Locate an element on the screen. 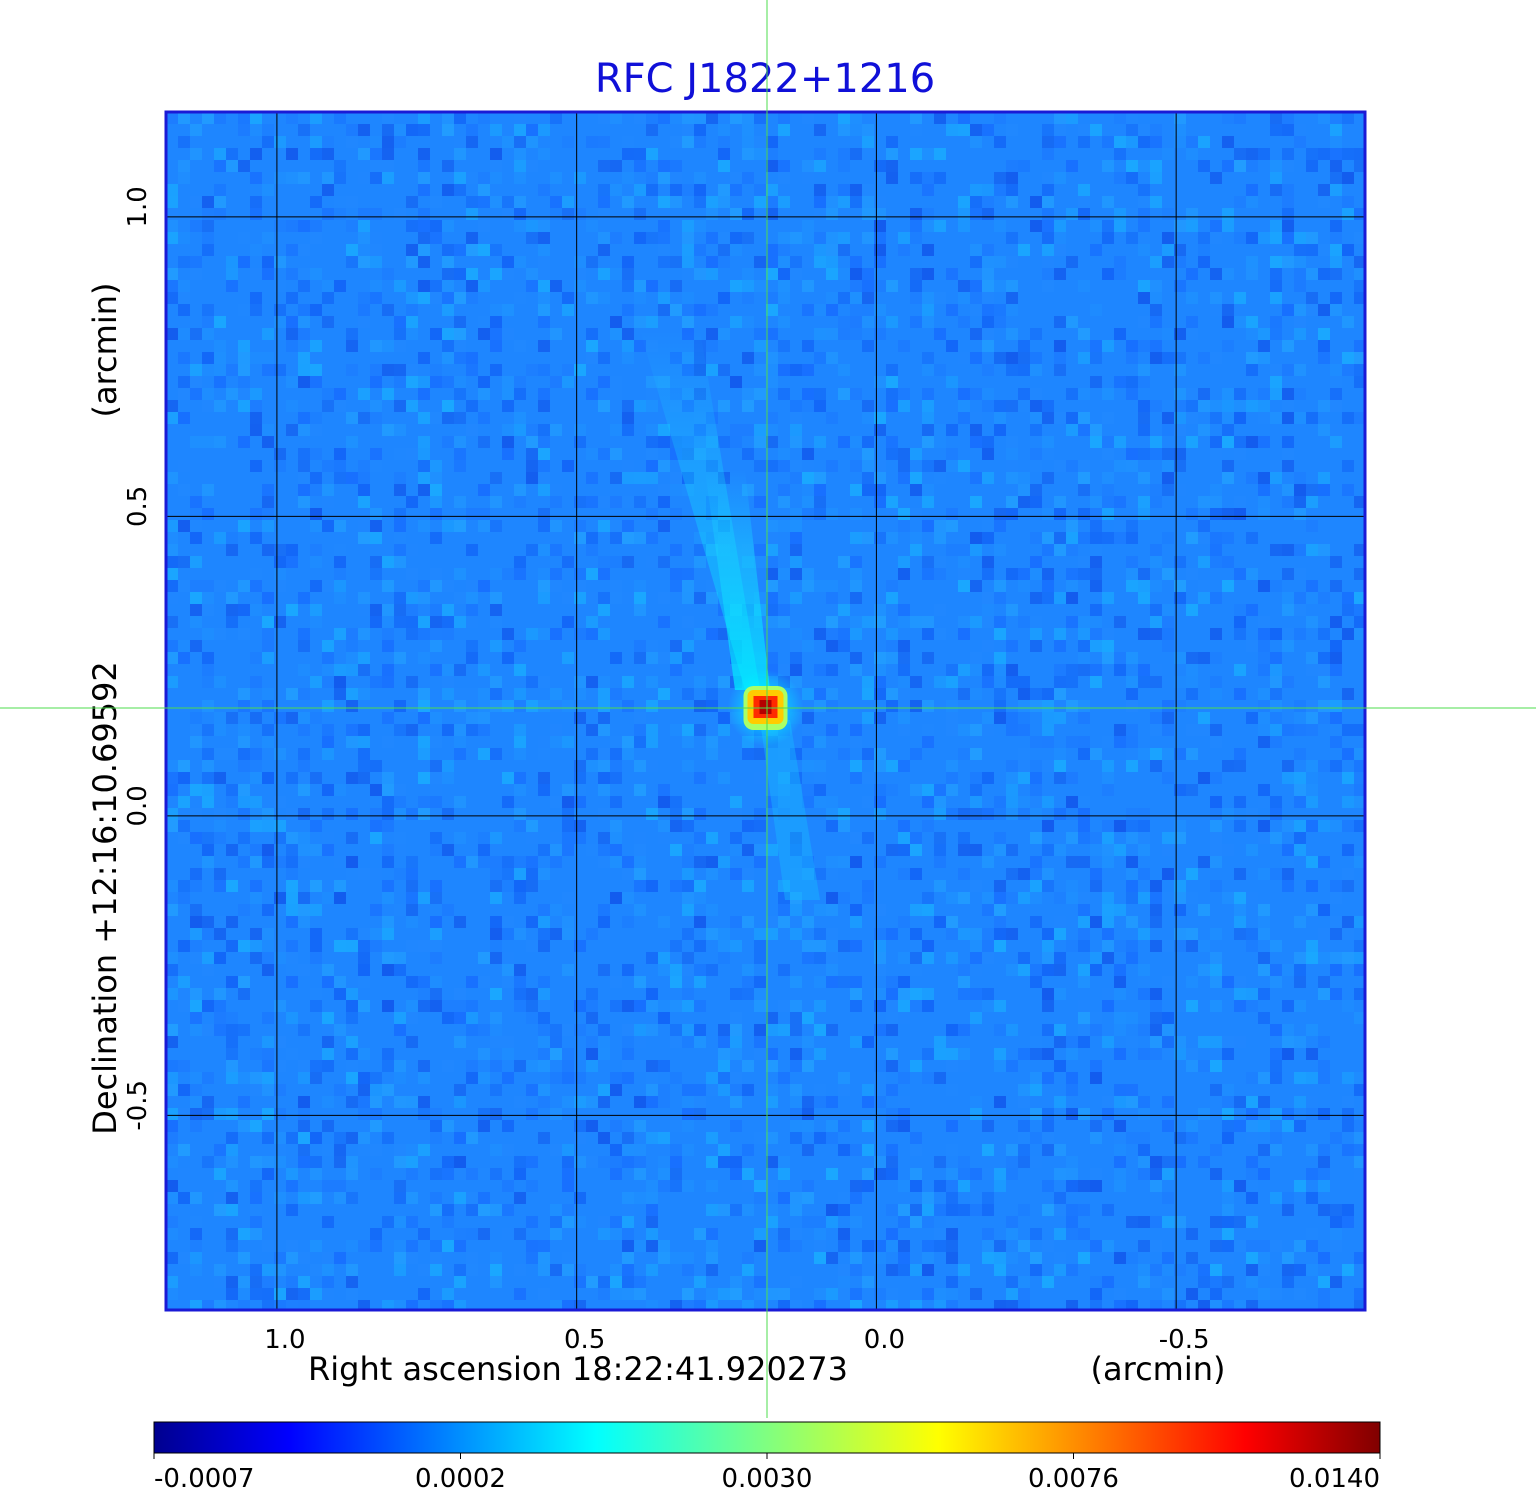 The height and width of the screenshot is (1511, 1536). x-tick-label: -0.5 is located at coordinates (1184, 1340).